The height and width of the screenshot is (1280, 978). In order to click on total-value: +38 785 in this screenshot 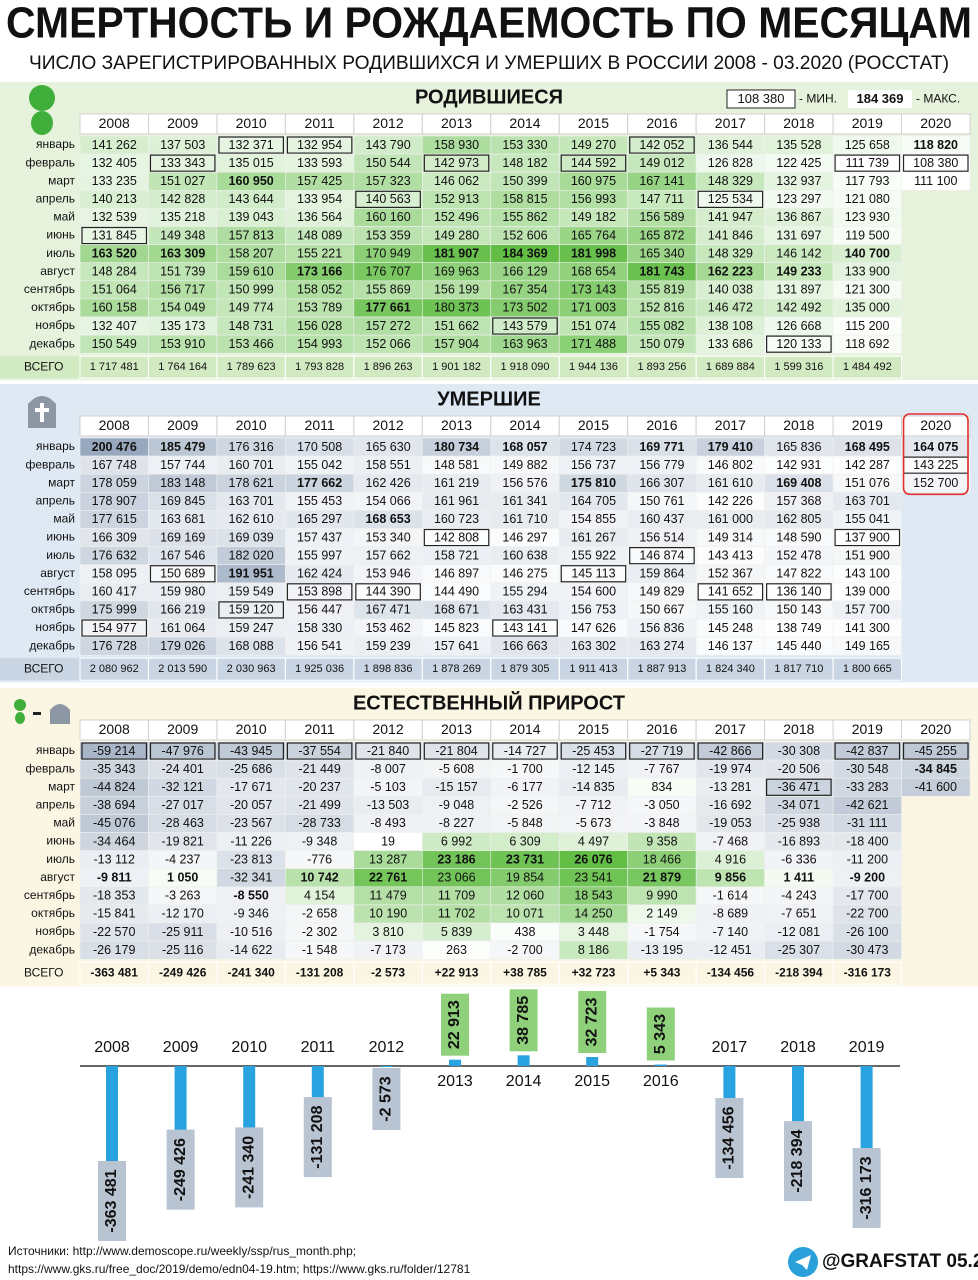, I will do `click(525, 972)`.